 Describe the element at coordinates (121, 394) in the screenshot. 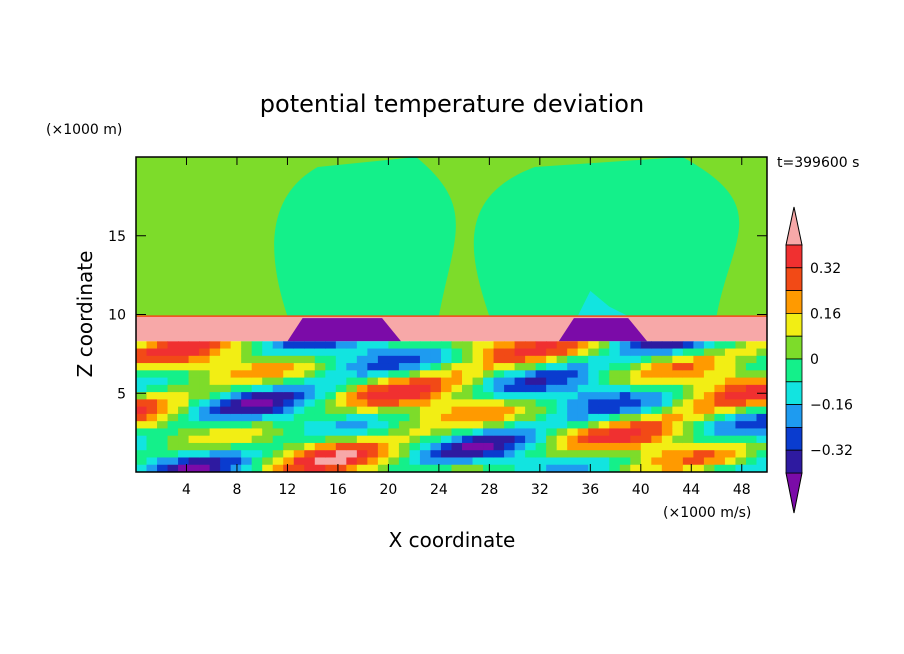

I see `y-tick-label: 5` at that location.